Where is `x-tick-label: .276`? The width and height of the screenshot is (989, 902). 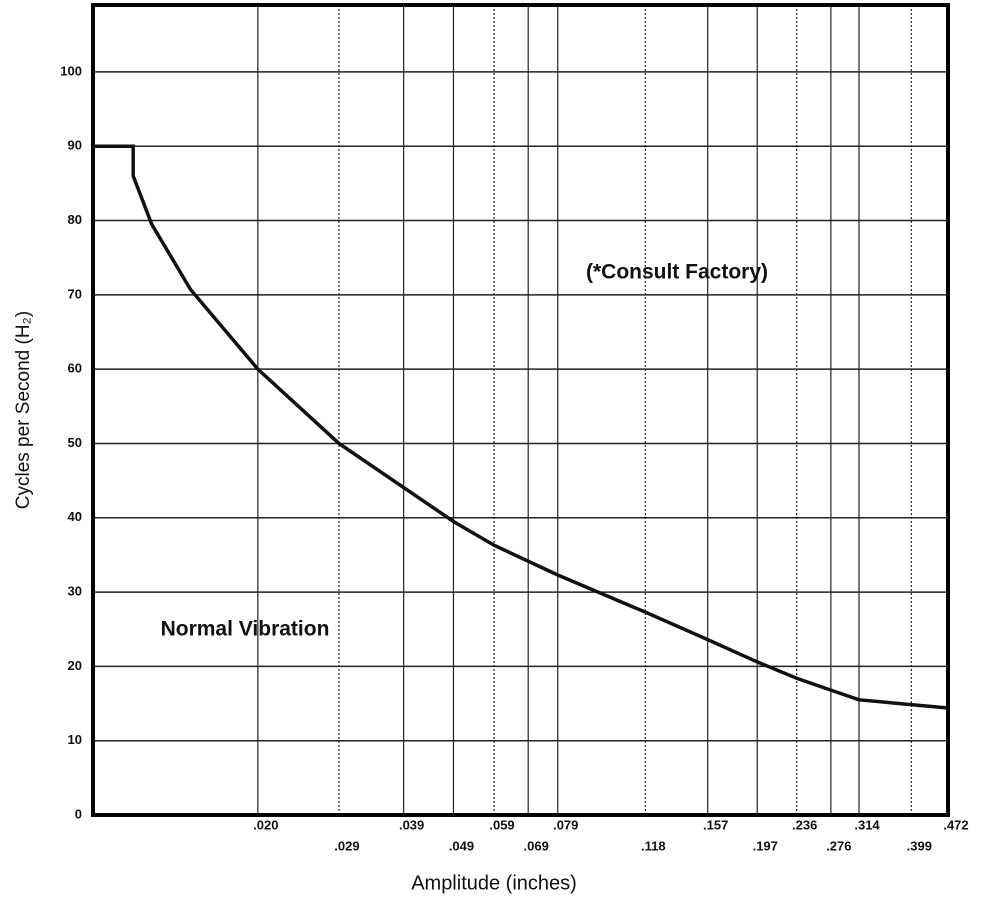 x-tick-label: .276 is located at coordinates (838, 845).